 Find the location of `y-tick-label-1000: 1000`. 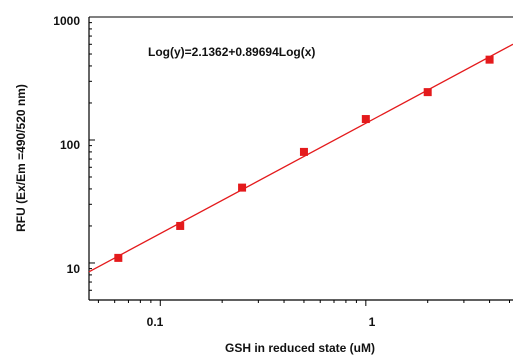

y-tick-label-1000: 1000 is located at coordinates (66, 21).